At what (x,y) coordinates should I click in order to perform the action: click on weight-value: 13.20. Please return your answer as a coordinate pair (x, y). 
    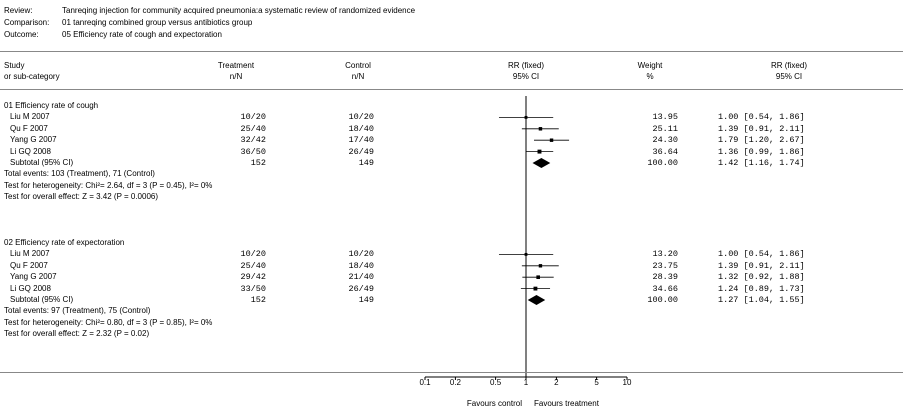
    Looking at the image, I should click on (665, 254).